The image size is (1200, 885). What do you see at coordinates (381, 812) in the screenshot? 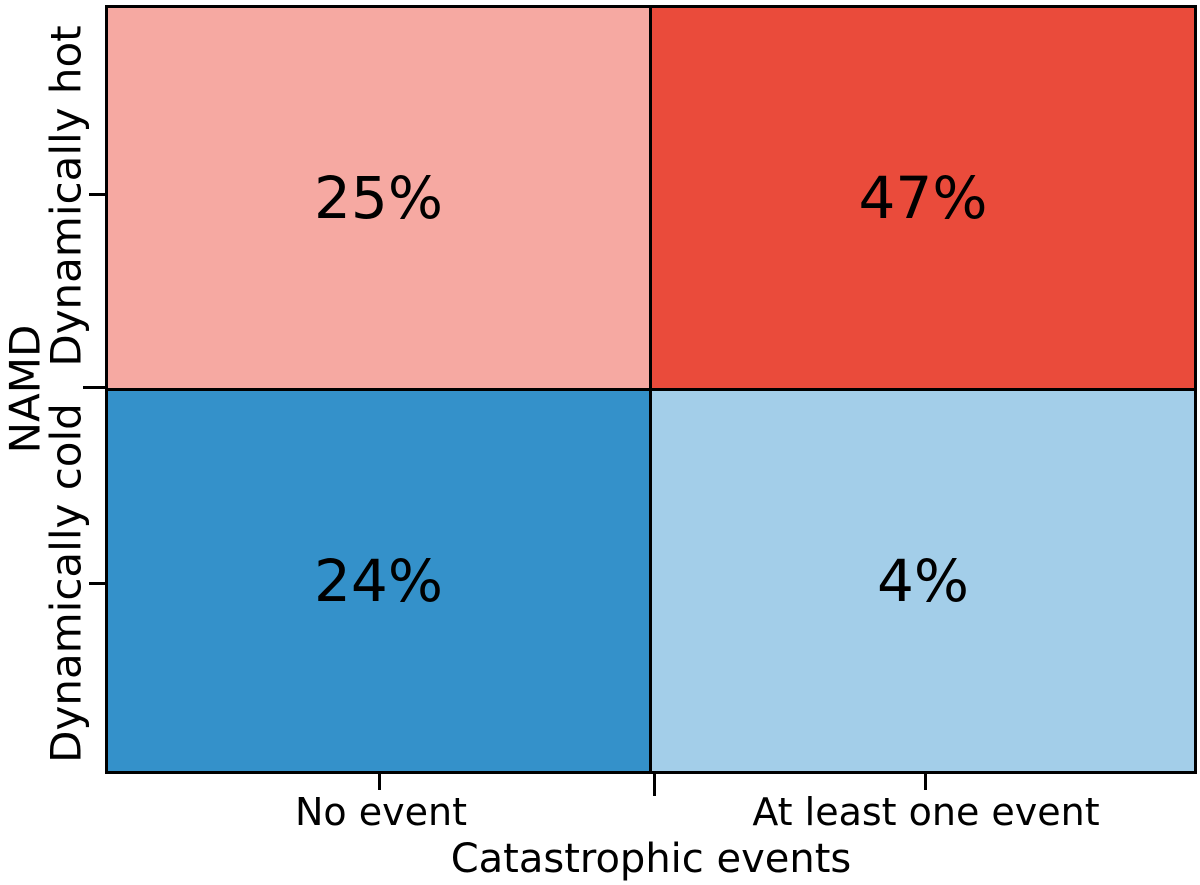
I see `x-tick-label-no-event: No event` at bounding box center [381, 812].